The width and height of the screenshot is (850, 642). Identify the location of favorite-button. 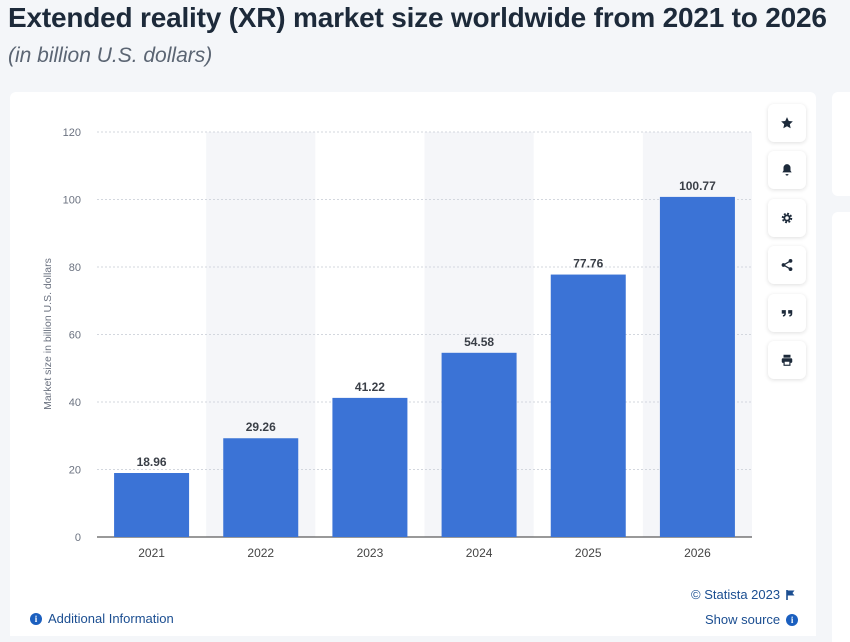
(787, 123).